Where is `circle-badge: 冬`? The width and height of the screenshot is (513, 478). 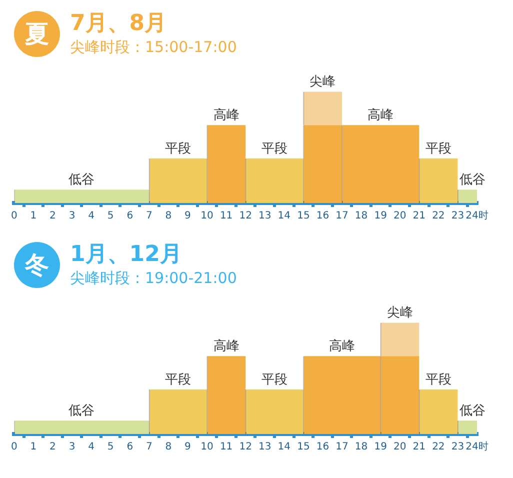 circle-badge: 冬 is located at coordinates (37, 265).